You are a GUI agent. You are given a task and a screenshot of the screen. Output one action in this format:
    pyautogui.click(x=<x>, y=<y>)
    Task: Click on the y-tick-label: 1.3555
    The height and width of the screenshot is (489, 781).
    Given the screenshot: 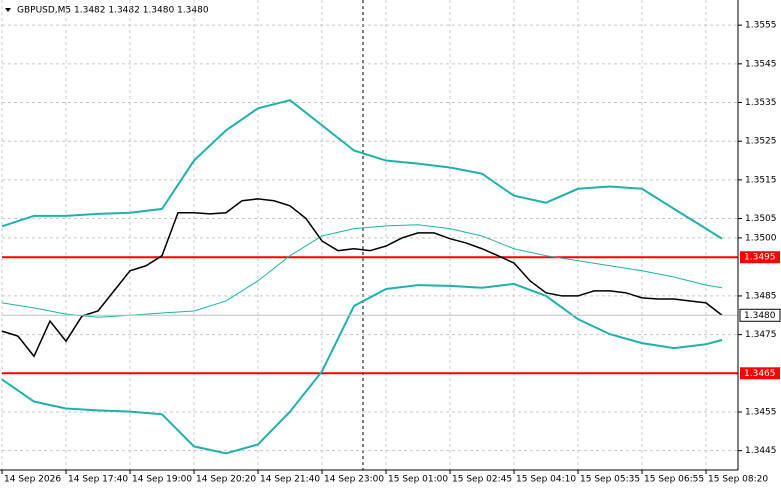 What is the action you would take?
    pyautogui.click(x=761, y=26)
    